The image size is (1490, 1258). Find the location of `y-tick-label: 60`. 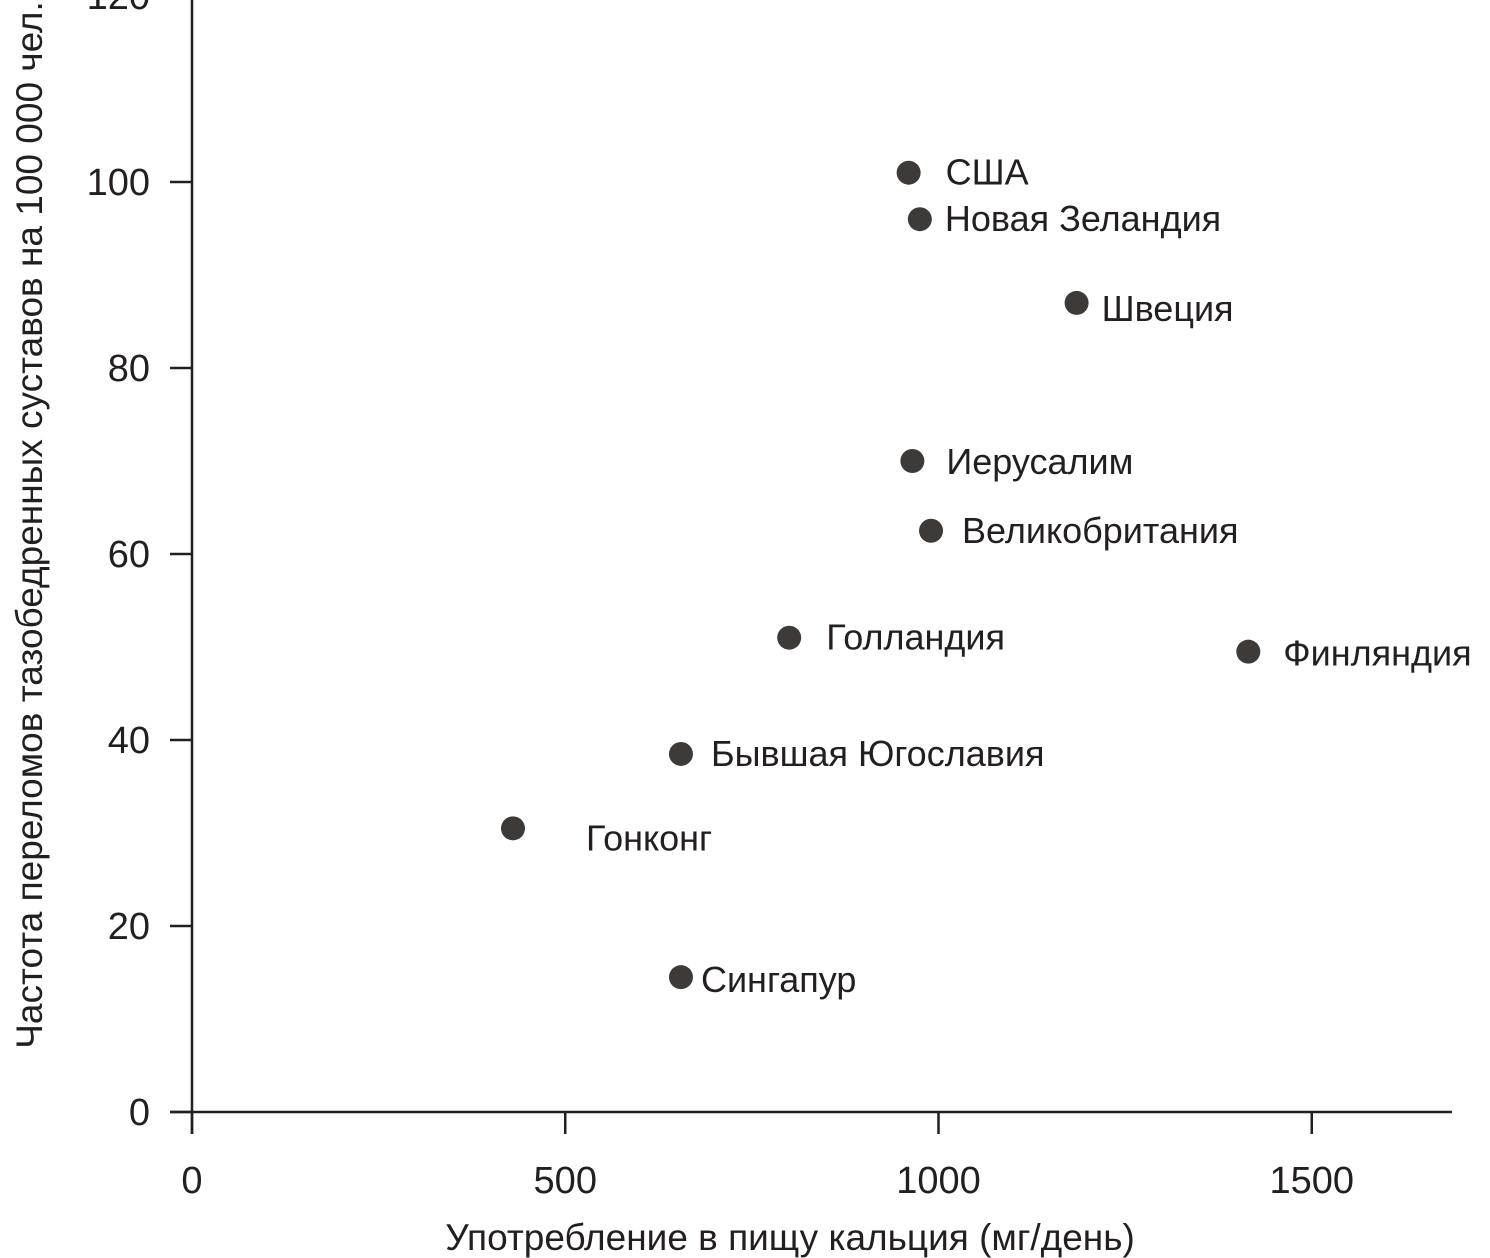

y-tick-label: 60 is located at coordinates (129, 555).